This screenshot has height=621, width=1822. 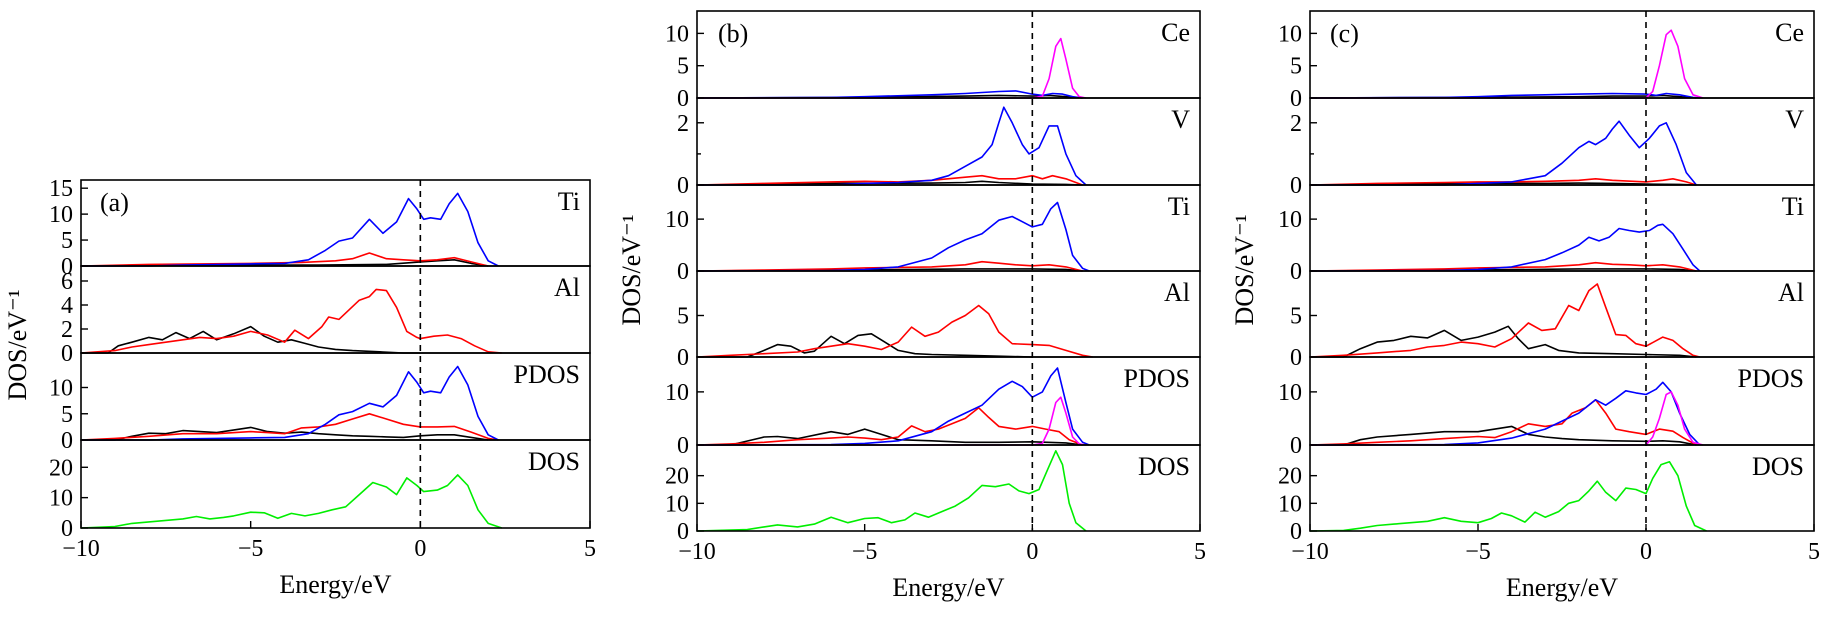 I want to click on y-tick-label-c-ce-10: 10, so click(x=1290, y=34).